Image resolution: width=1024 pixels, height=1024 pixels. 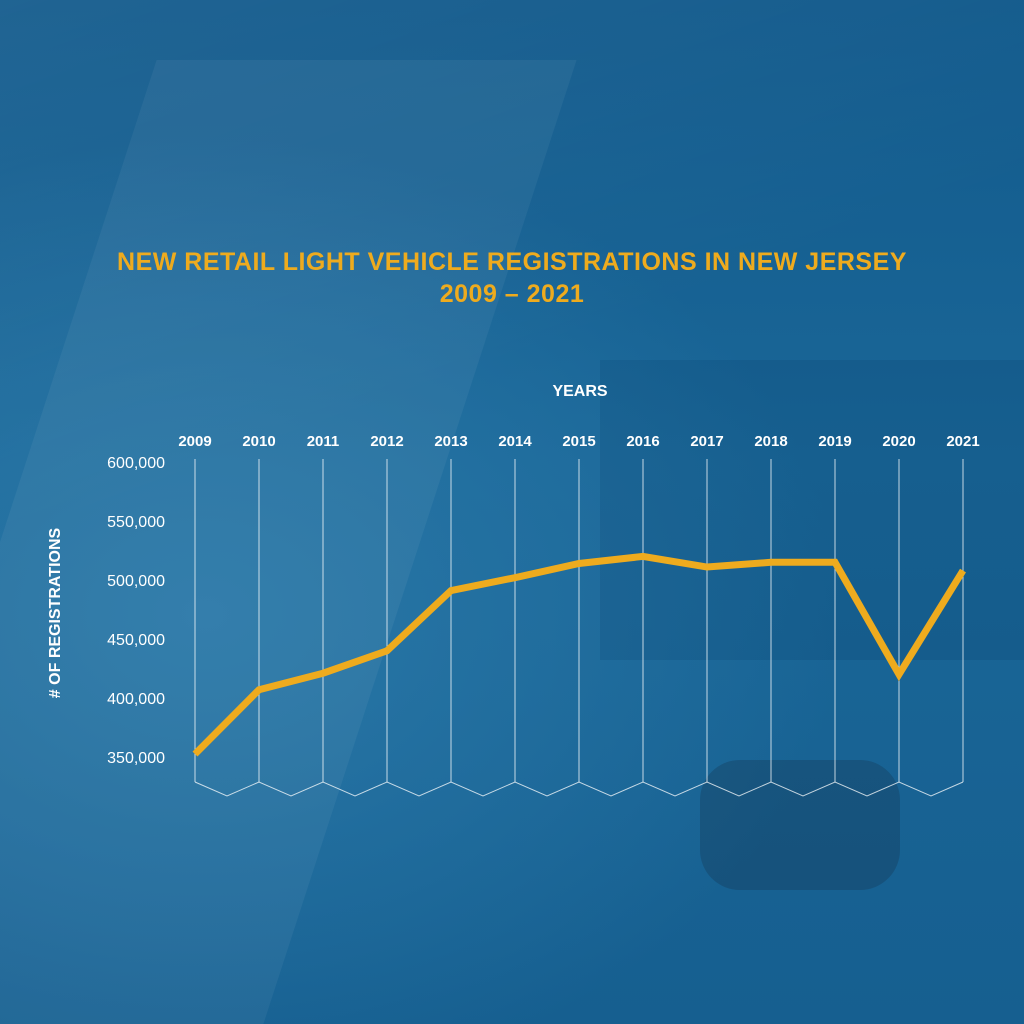 I want to click on x-tick-2009: 2009, so click(x=194, y=441).